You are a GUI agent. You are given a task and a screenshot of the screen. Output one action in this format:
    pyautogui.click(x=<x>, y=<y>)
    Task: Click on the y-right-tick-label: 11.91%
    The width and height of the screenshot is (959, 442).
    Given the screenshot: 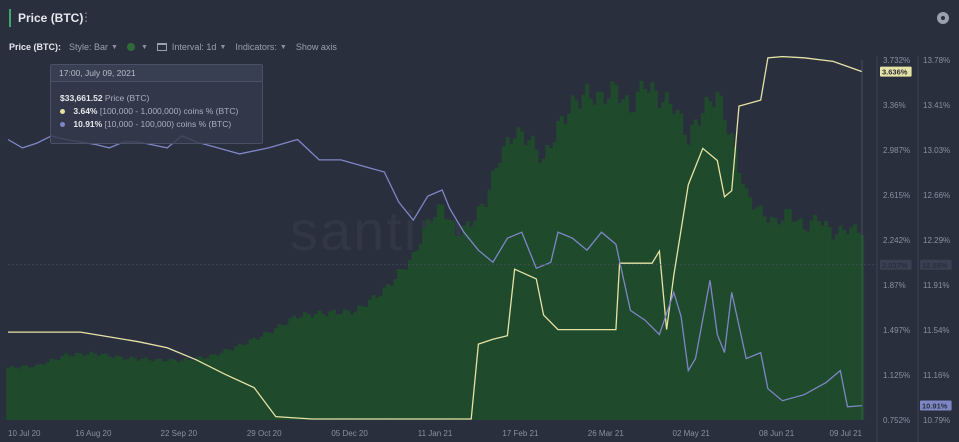 What is the action you would take?
    pyautogui.click(x=936, y=285)
    